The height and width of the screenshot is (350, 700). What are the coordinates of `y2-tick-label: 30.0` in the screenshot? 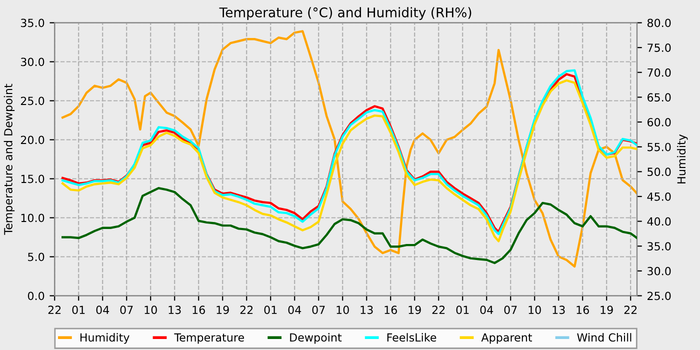 It's located at (659, 271).